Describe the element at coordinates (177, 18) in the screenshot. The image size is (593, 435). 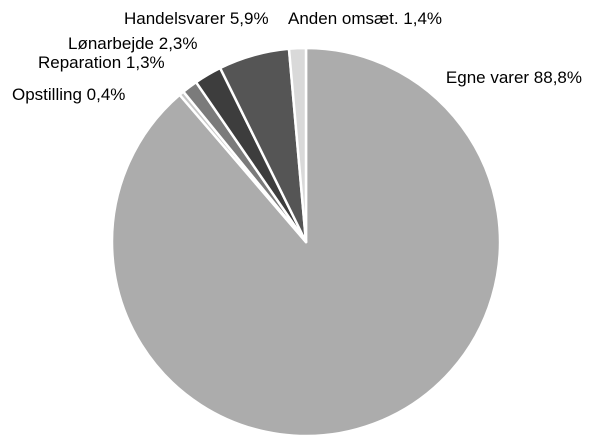
I see `pie-label-name: Handelsvarer` at that location.